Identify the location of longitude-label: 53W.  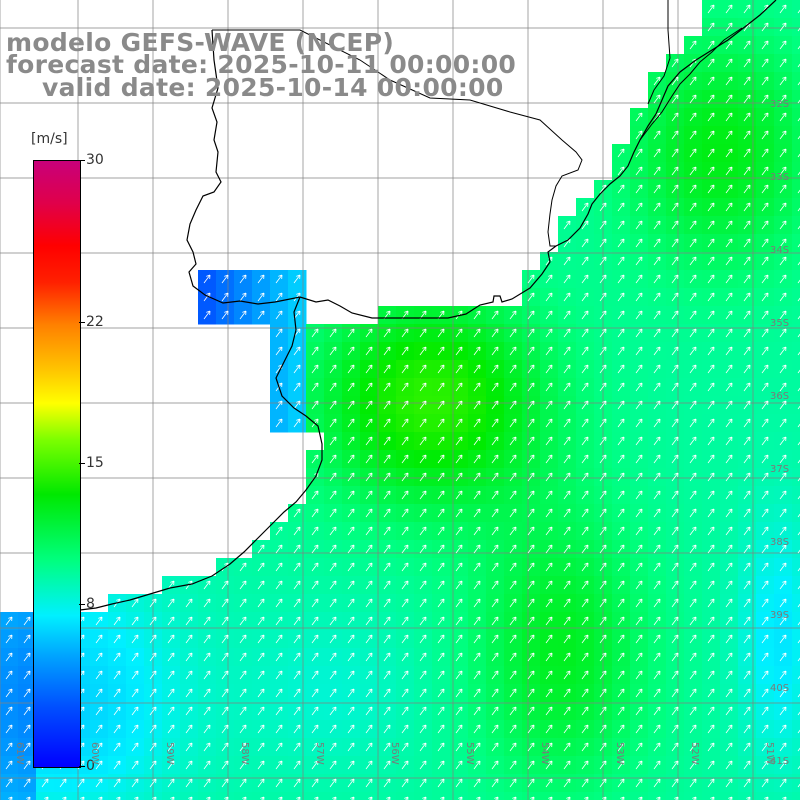
(619, 753).